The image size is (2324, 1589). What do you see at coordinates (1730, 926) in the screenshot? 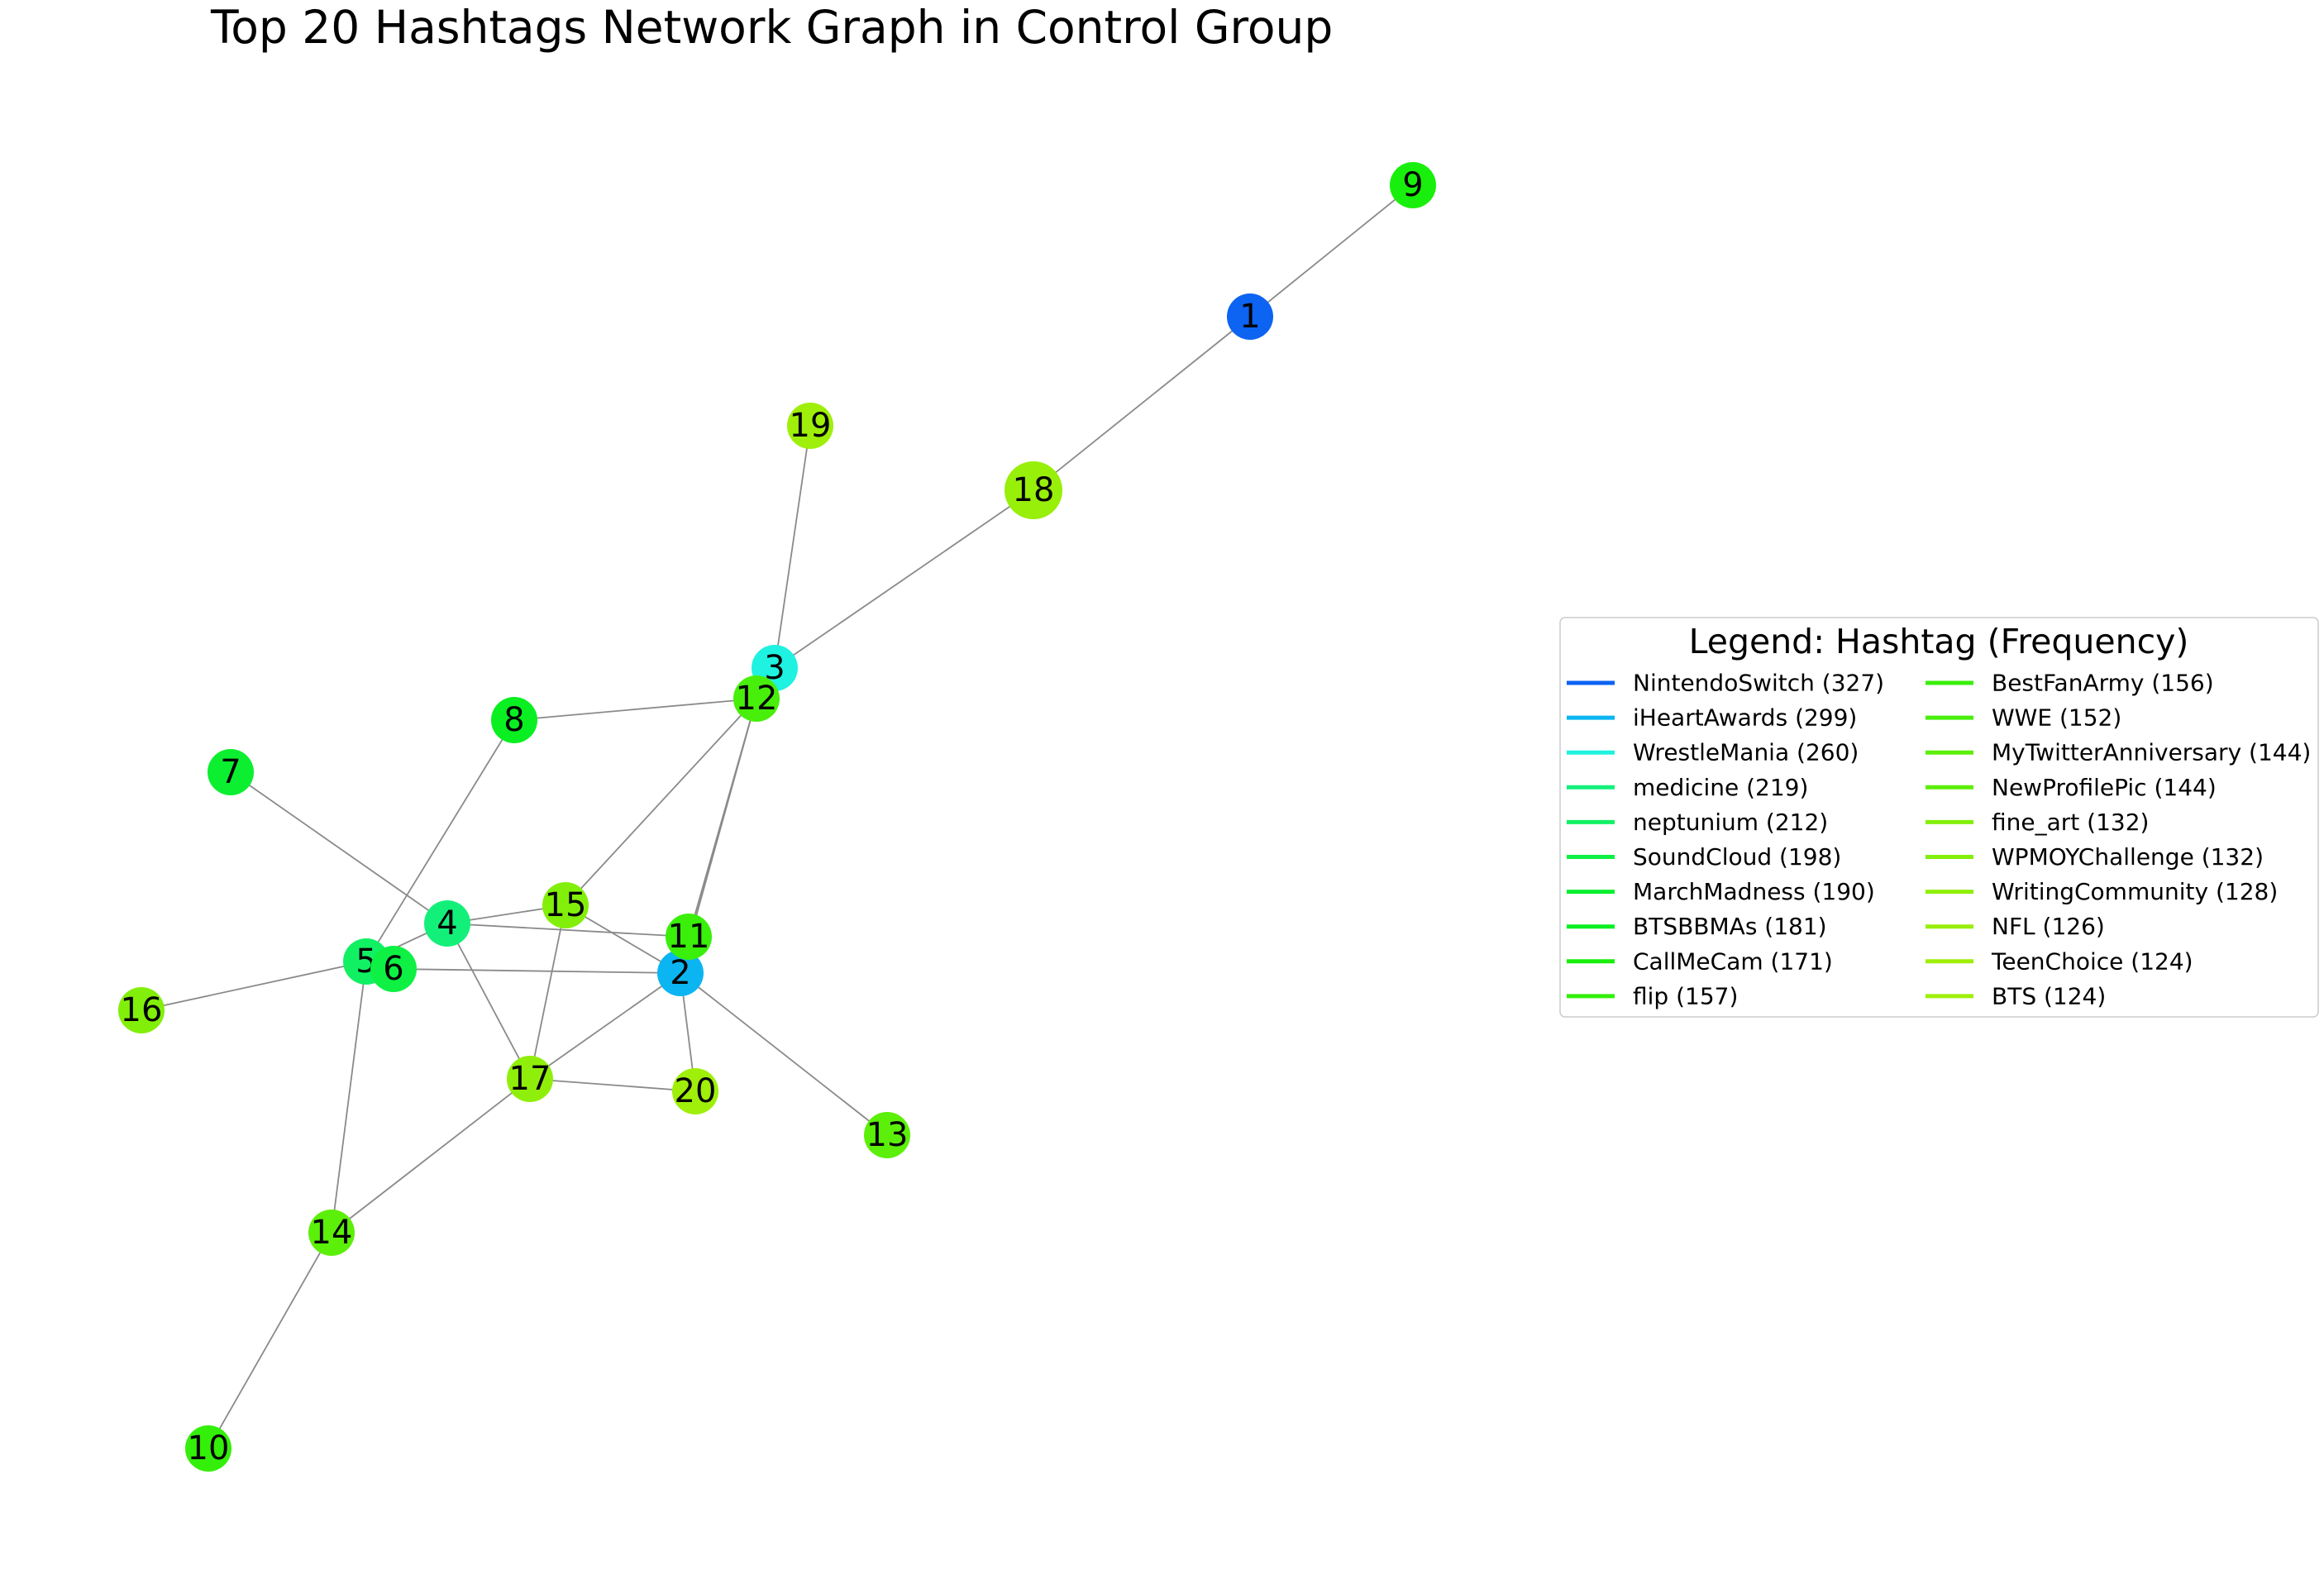
I see `legend-label: BTSBBMAs (181)` at bounding box center [1730, 926].